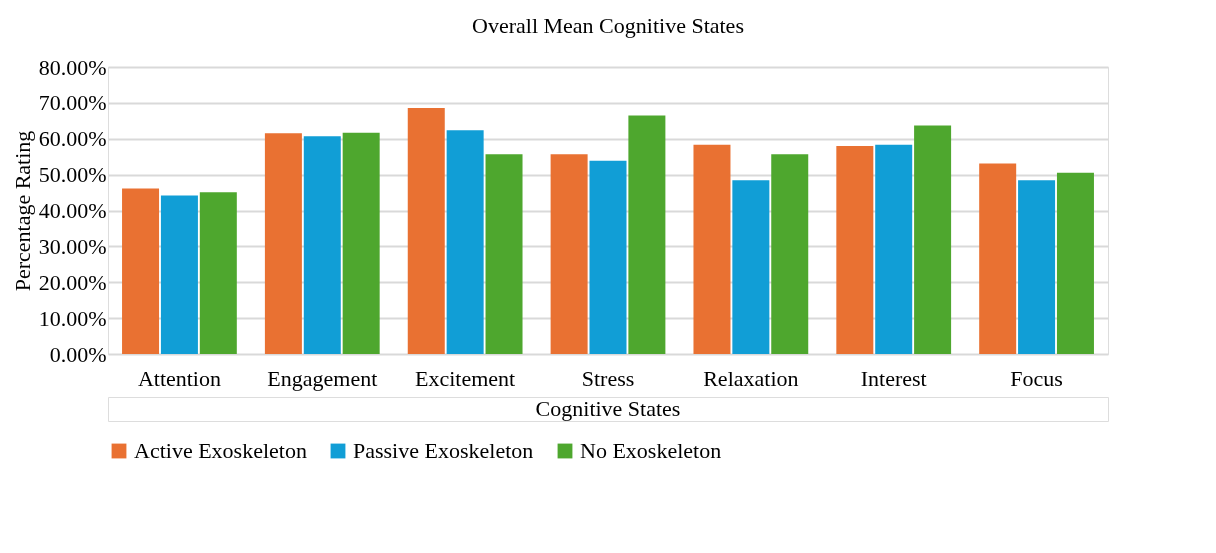  Describe the element at coordinates (893, 378) in the screenshot. I see `x-tick-label: Interest` at that location.